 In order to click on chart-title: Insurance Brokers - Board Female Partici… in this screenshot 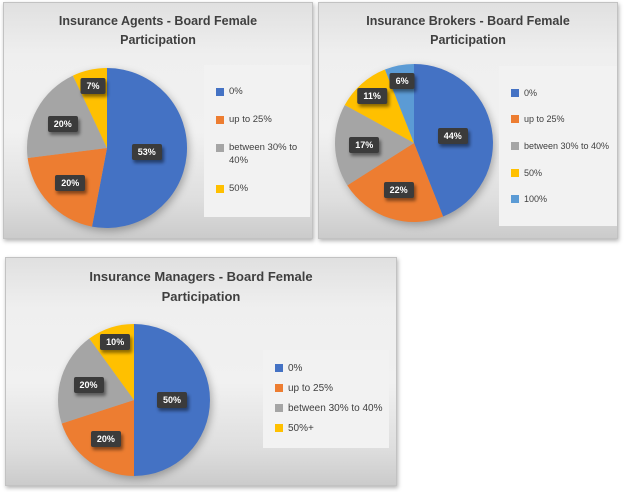, I will do `click(468, 31)`.